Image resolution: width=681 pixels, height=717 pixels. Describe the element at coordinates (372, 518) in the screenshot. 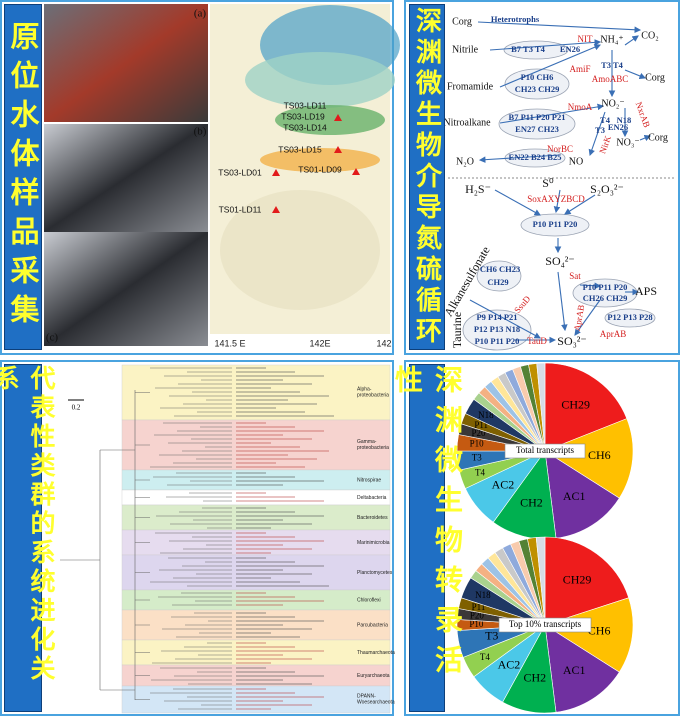

I see `clade-name: Bacteroidetes` at that location.